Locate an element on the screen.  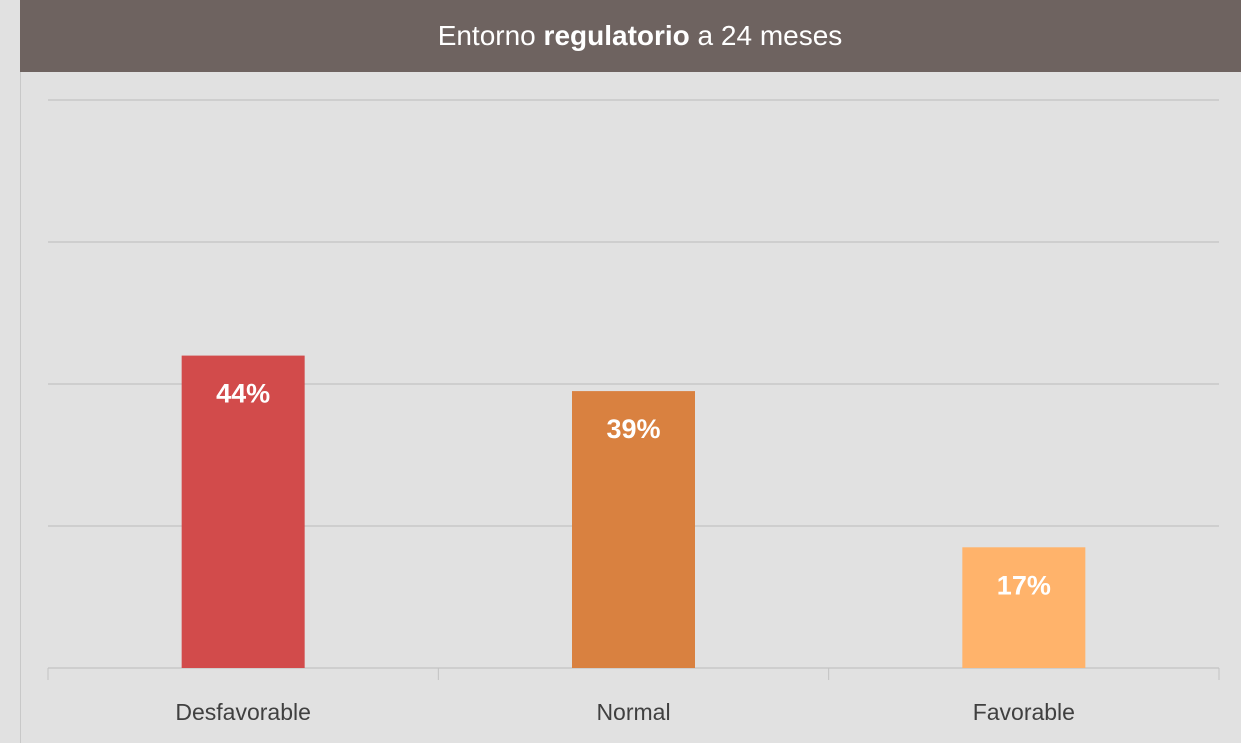
title-emphasis: regulatorio is located at coordinates (617, 35).